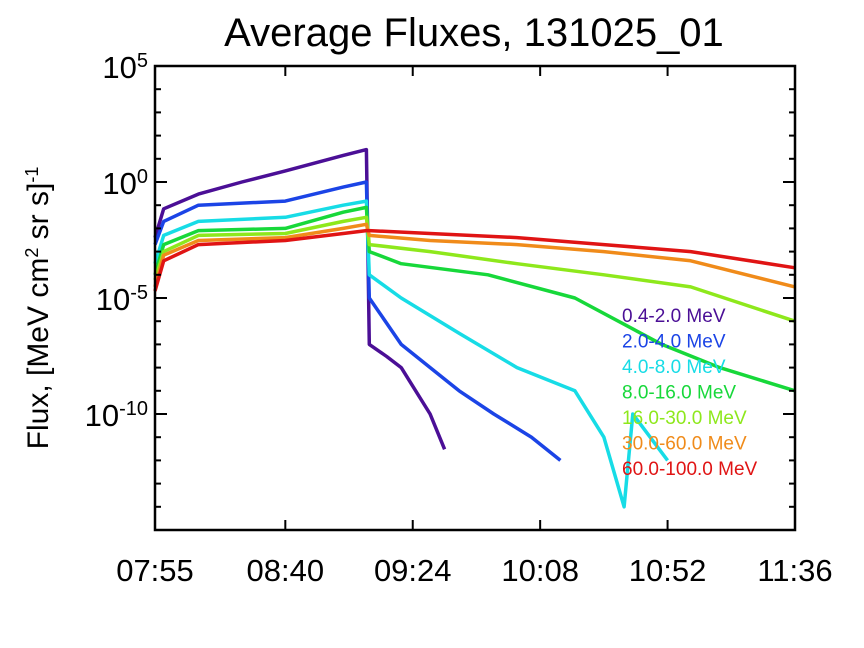 Image resolution: width=864 pixels, height=648 pixels. I want to click on legend-entry: 8.0-16.0 MeV, so click(679, 393).